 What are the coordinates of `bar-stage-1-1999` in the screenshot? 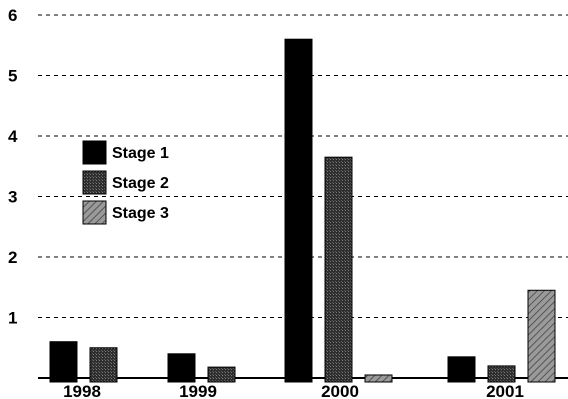 It's located at (181, 368).